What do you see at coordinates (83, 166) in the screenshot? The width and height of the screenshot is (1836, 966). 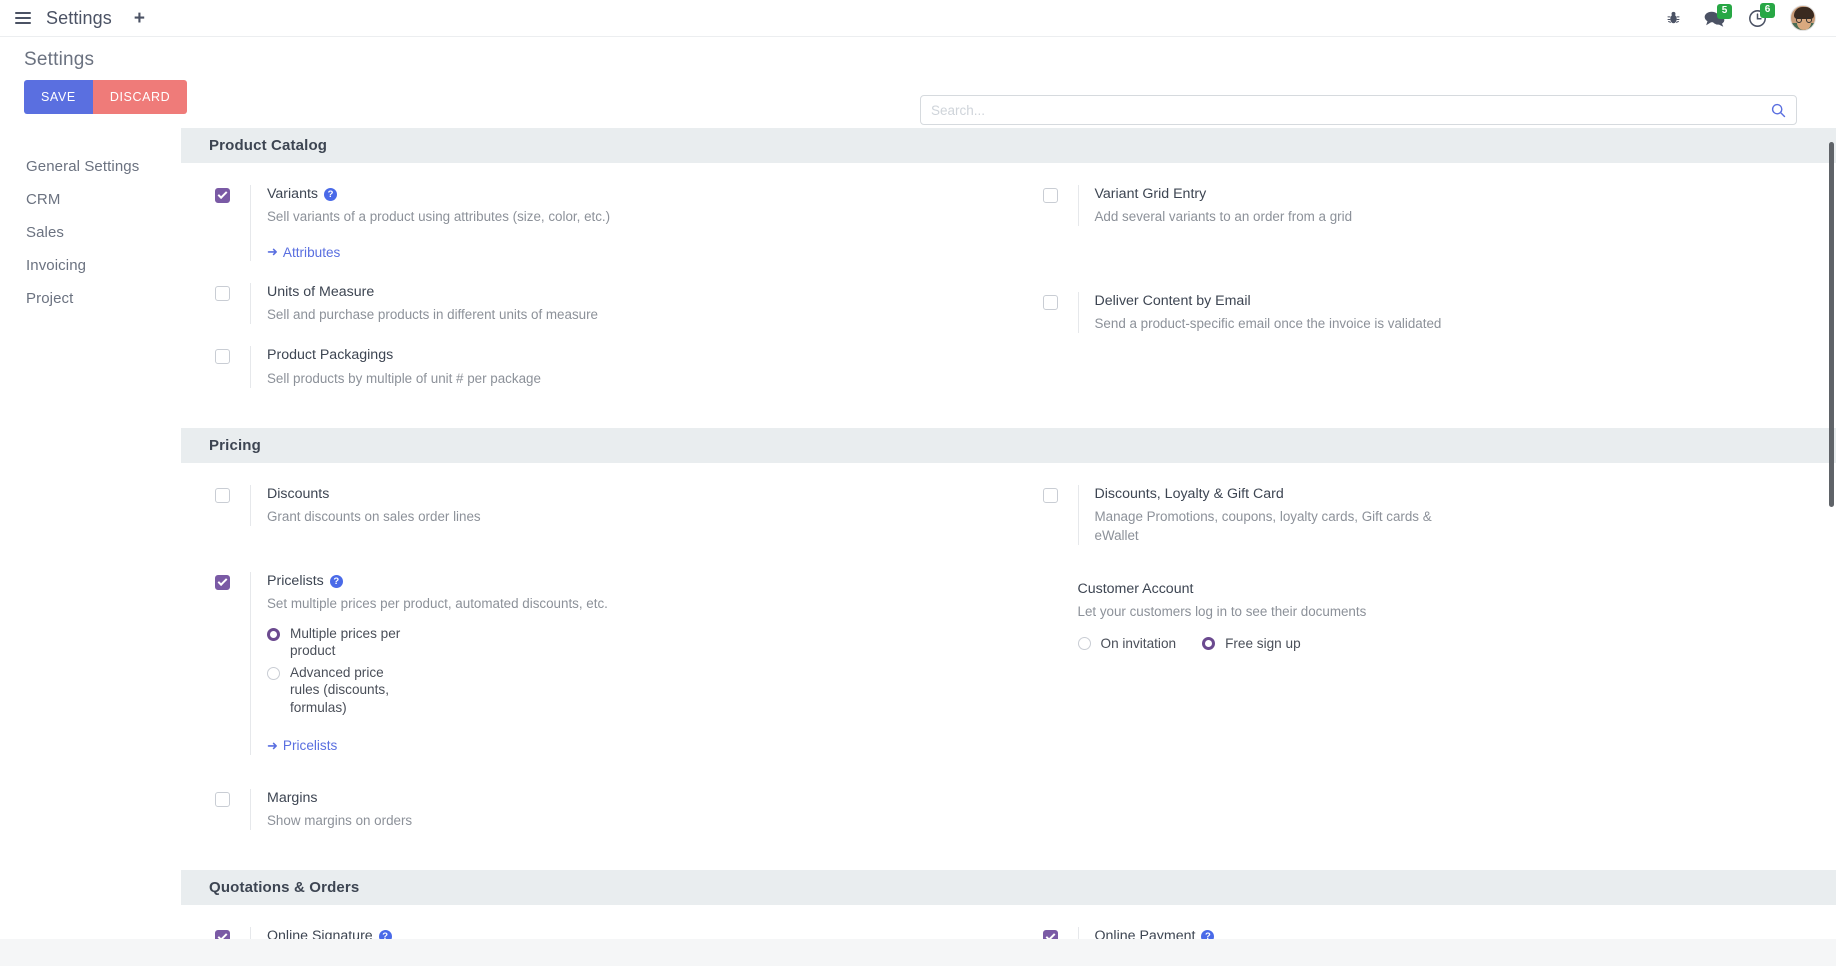 I see `sidebar-item-general-settings: General Settings` at bounding box center [83, 166].